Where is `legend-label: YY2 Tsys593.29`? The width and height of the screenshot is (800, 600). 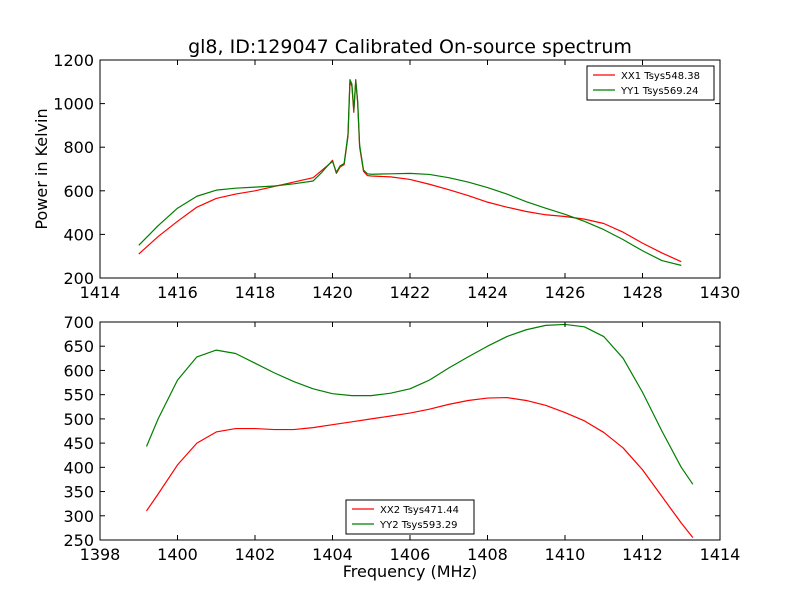
legend-label: YY2 Tsys593.29 is located at coordinates (418, 525).